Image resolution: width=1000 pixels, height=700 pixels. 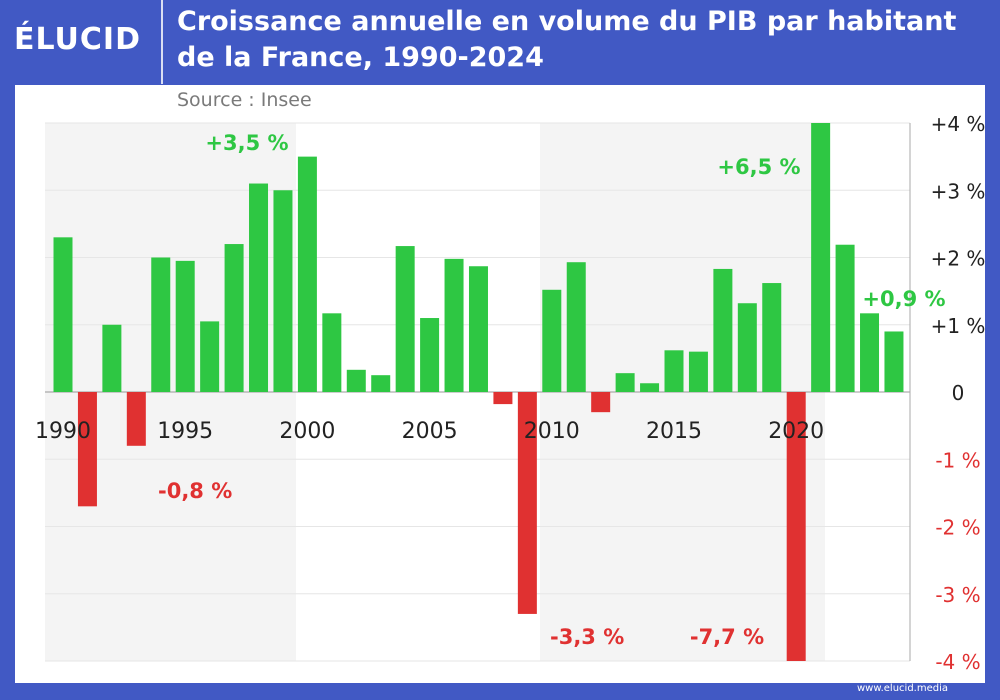 What do you see at coordinates (758, 167) in the screenshot?
I see `annotation-label: +6,5 %` at bounding box center [758, 167].